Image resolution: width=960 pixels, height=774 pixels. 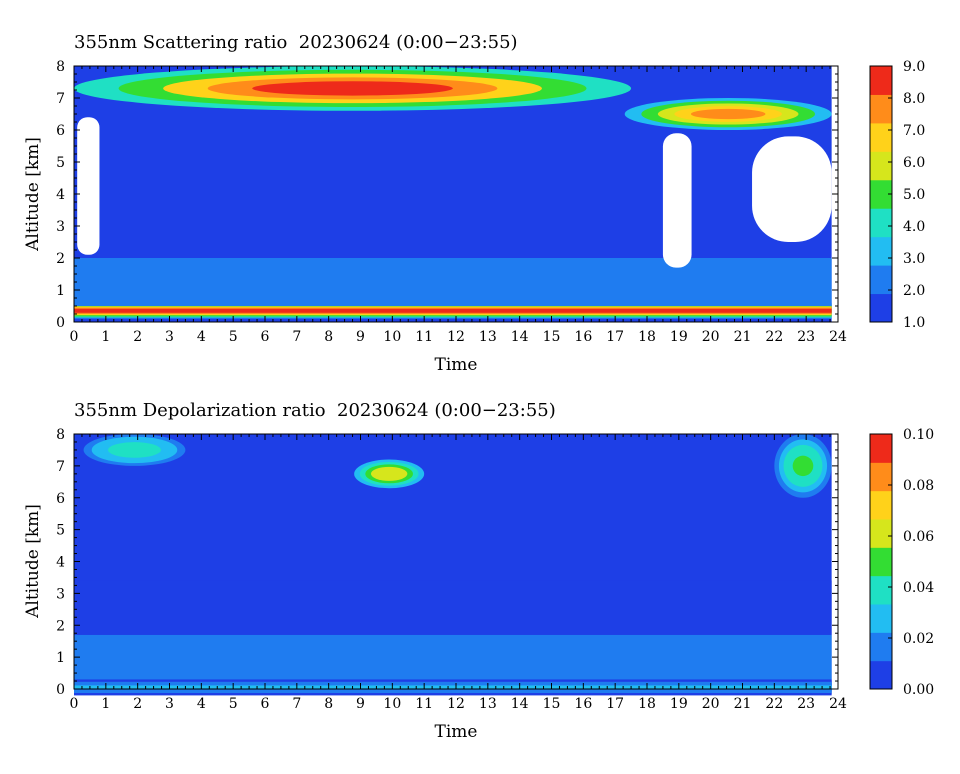 I want to click on depolarization-ratio-x-tick-label: 5, so click(x=233, y=704).